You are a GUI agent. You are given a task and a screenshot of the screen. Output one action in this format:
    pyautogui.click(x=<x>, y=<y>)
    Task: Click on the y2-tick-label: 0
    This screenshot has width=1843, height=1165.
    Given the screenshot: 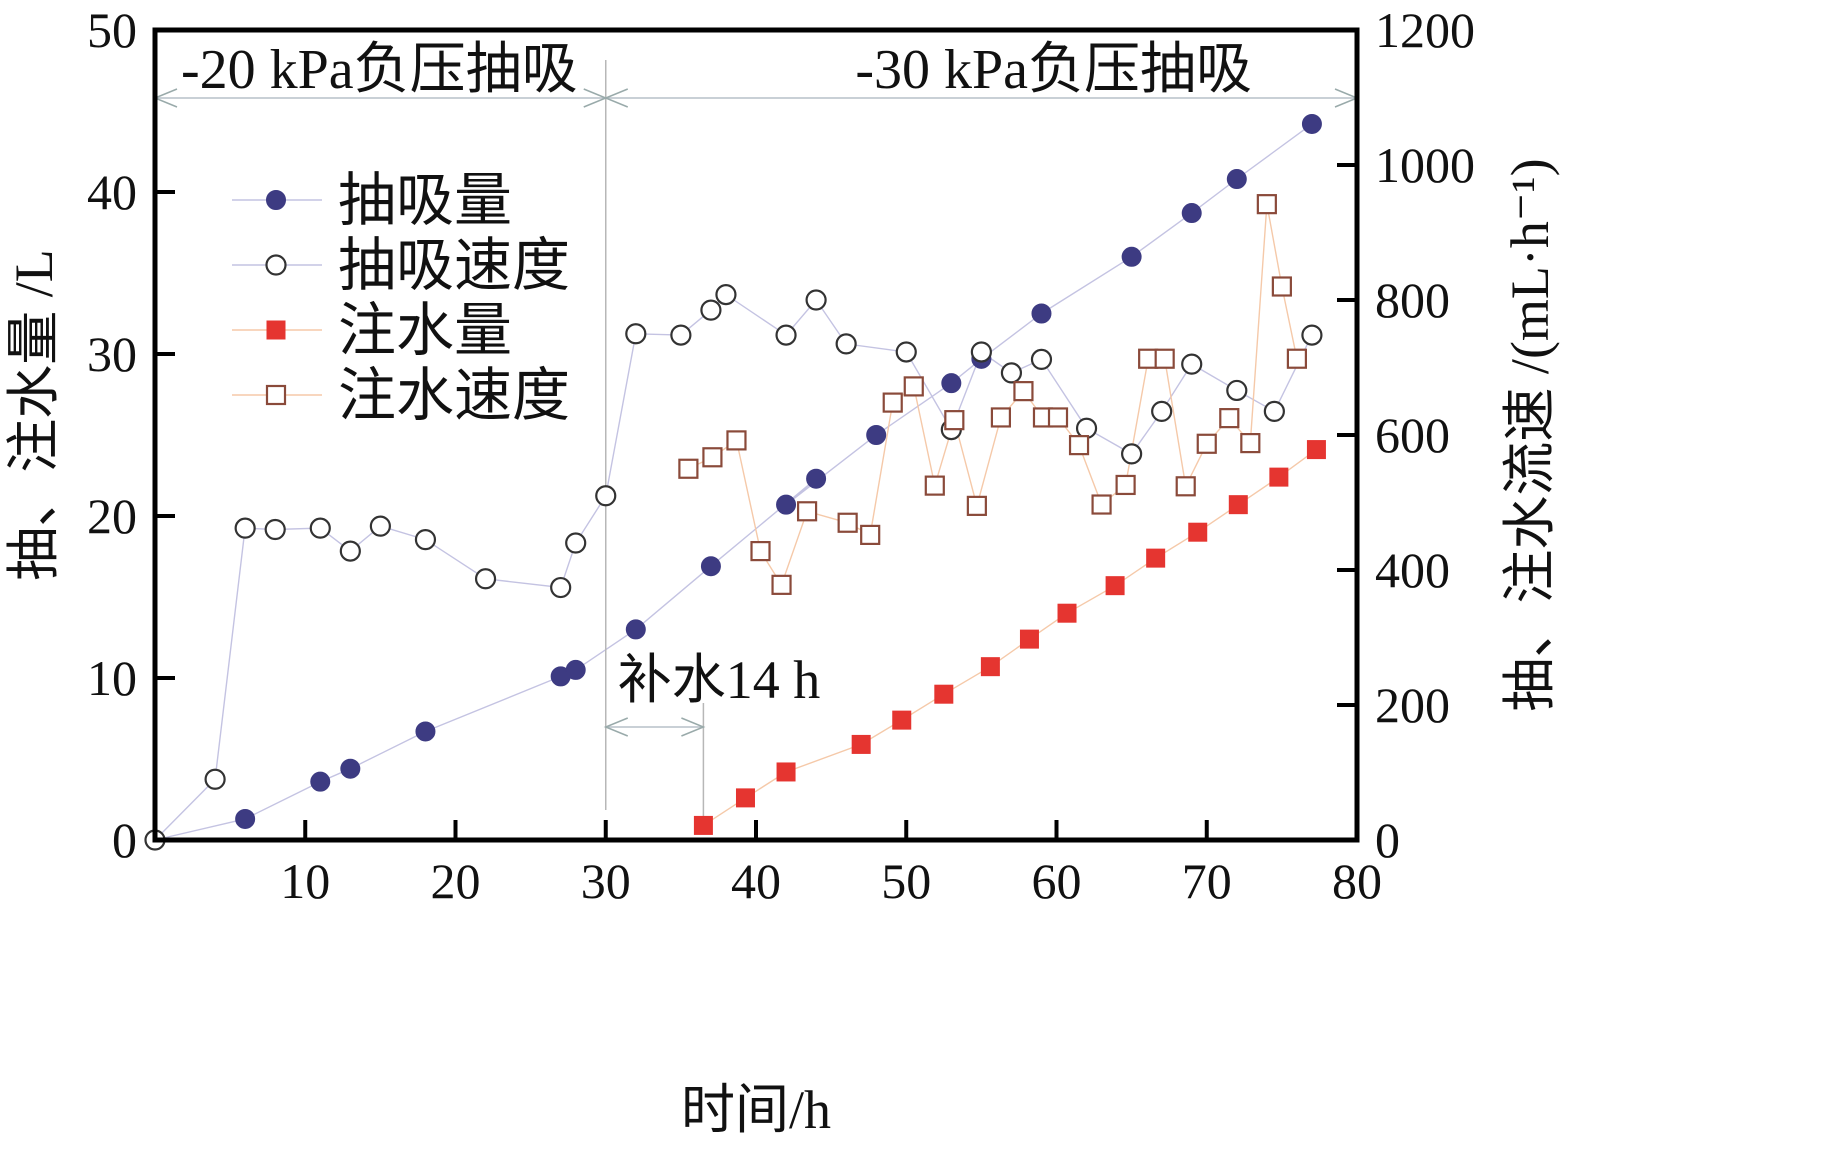 What is the action you would take?
    pyautogui.click(x=1387, y=840)
    